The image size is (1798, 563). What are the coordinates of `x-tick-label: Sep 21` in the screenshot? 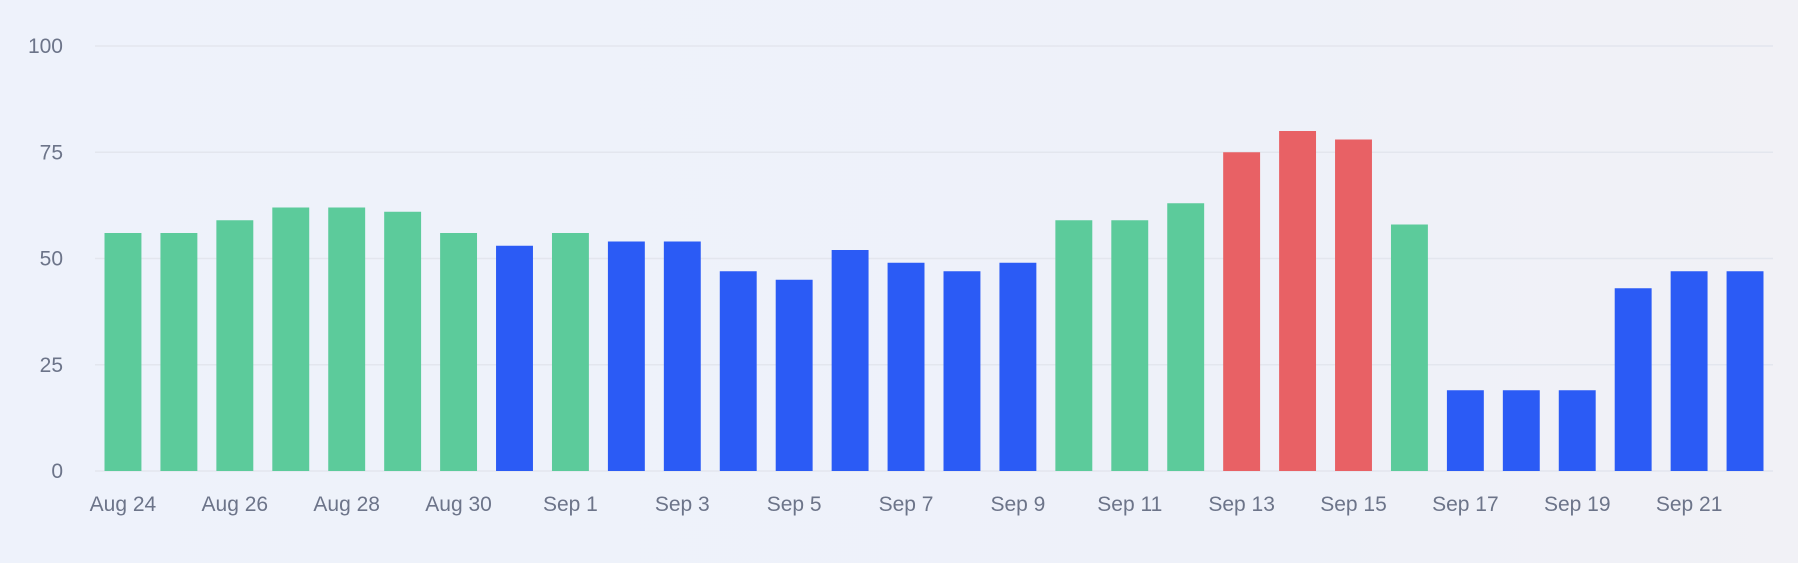 It's located at (1689, 504).